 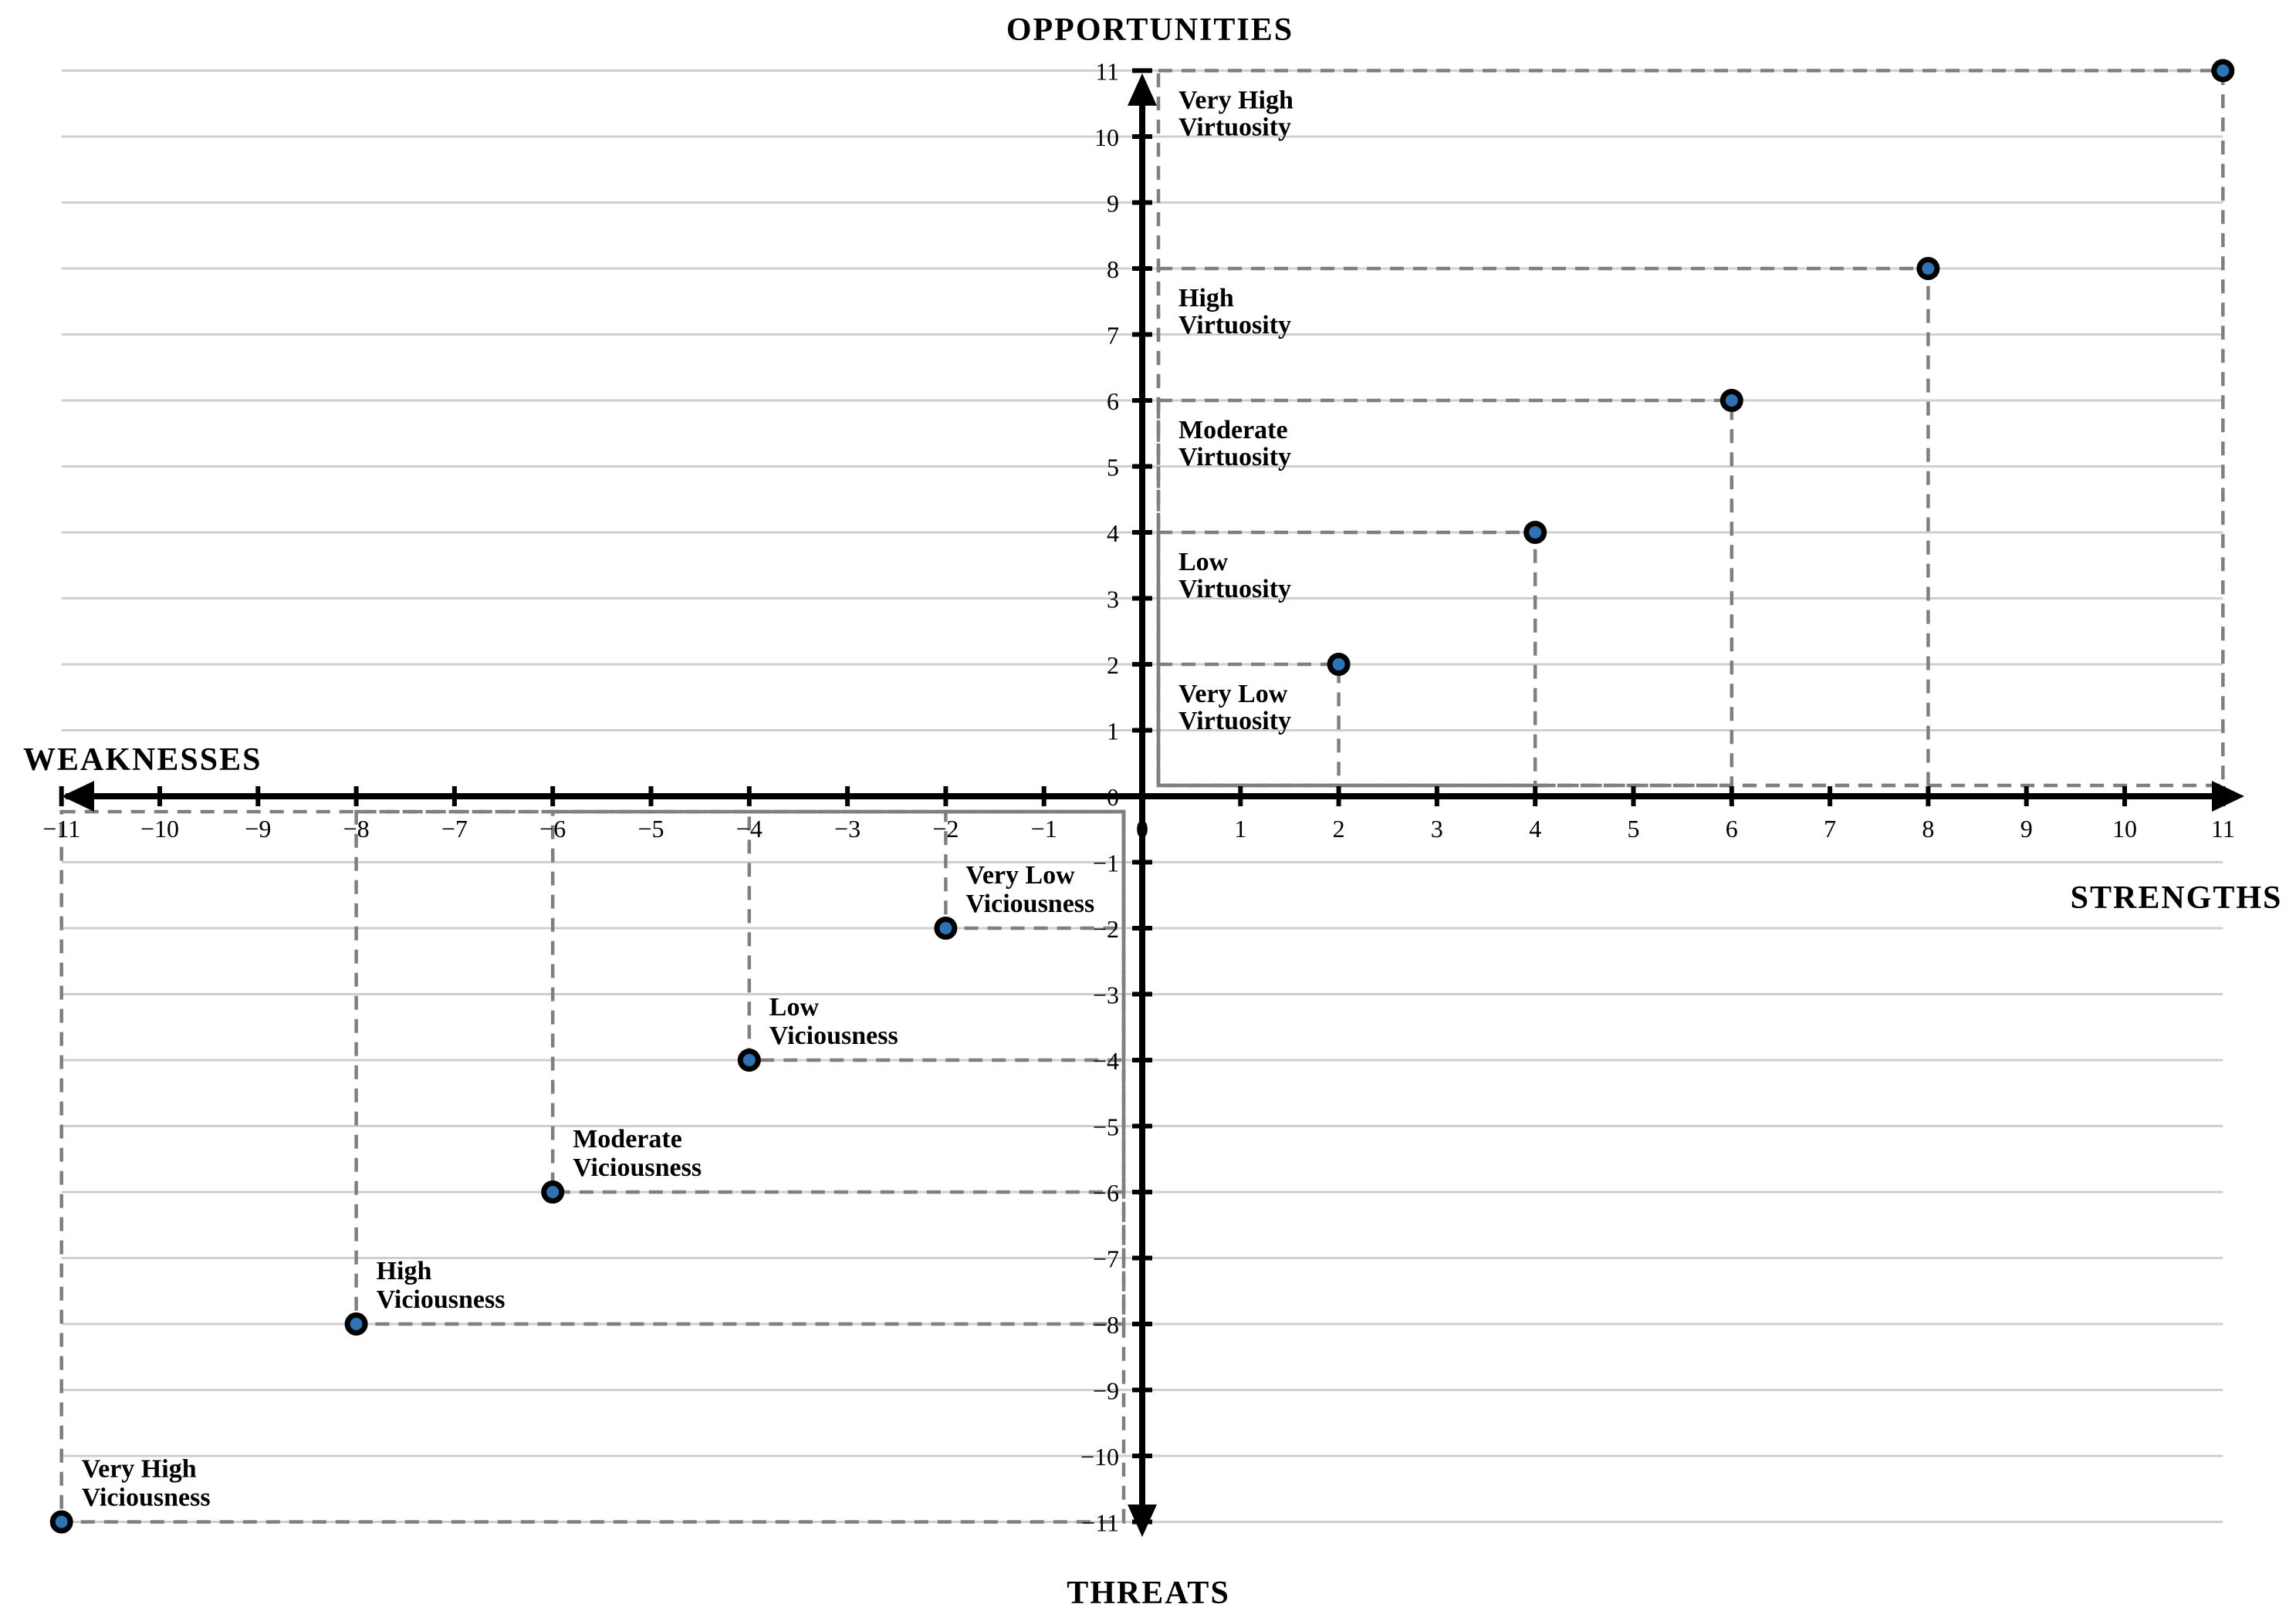 I want to click on x-tick-label: 11, so click(x=2223, y=829).